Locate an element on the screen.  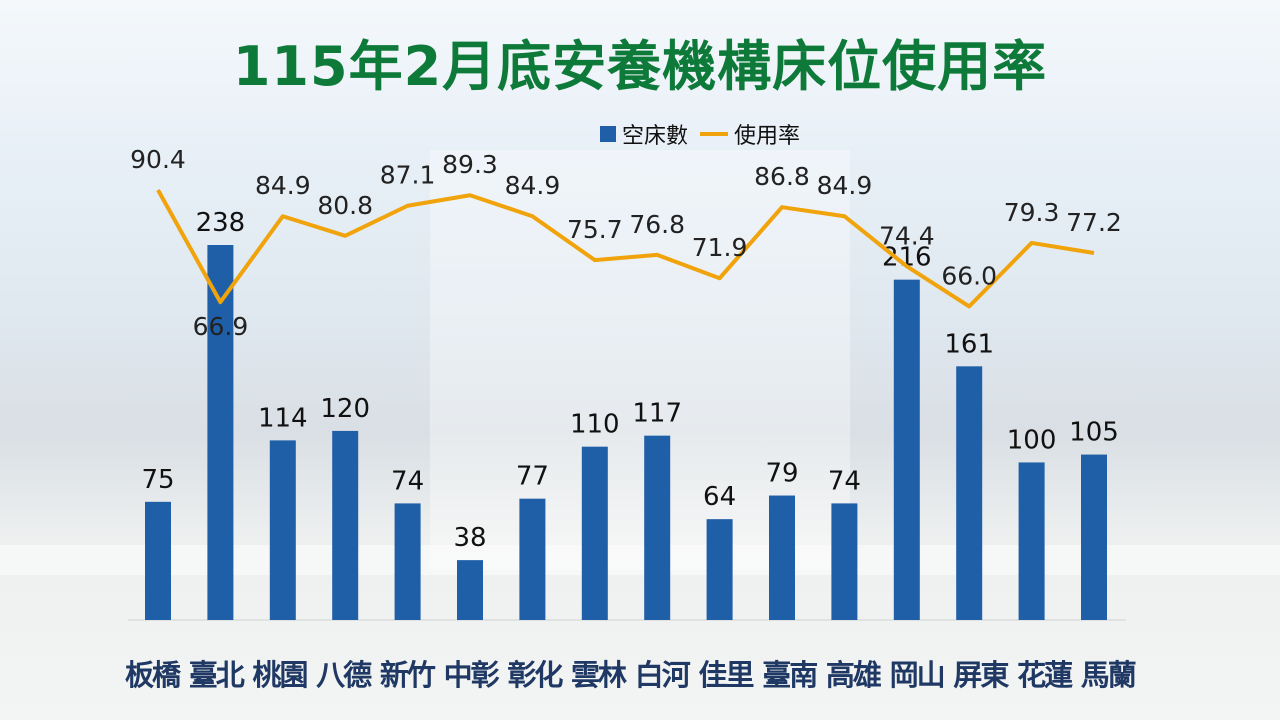
x-tick-label: 白河 is located at coordinates (662, 675).